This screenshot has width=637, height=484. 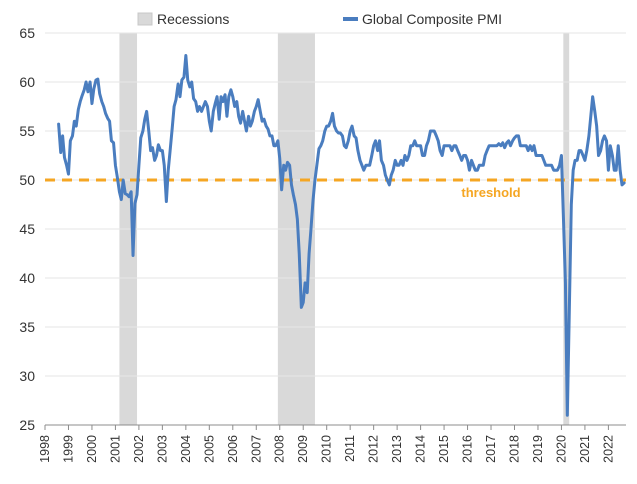 I want to click on legend: Recessions Global Composite PMI, so click(x=319, y=19).